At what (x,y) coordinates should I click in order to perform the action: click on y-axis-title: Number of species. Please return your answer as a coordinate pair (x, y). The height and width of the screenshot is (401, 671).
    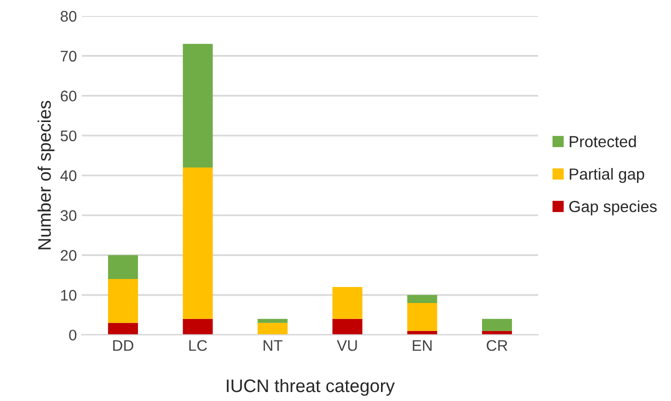
    Looking at the image, I should click on (46, 175).